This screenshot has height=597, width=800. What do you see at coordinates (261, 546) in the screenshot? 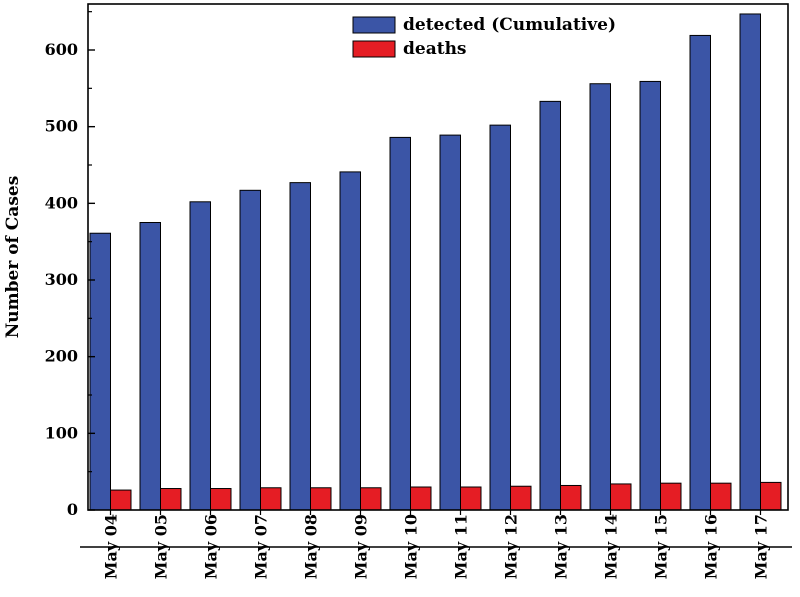
I see `x-tick-label: May 07` at bounding box center [261, 546].